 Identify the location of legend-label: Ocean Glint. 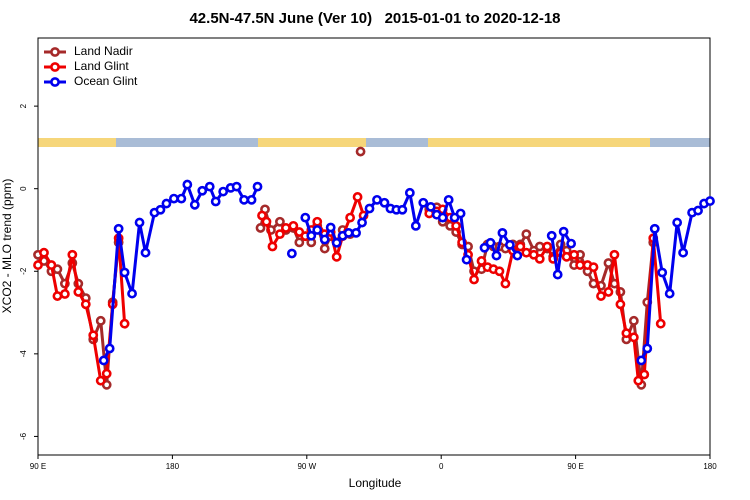
(106, 81).